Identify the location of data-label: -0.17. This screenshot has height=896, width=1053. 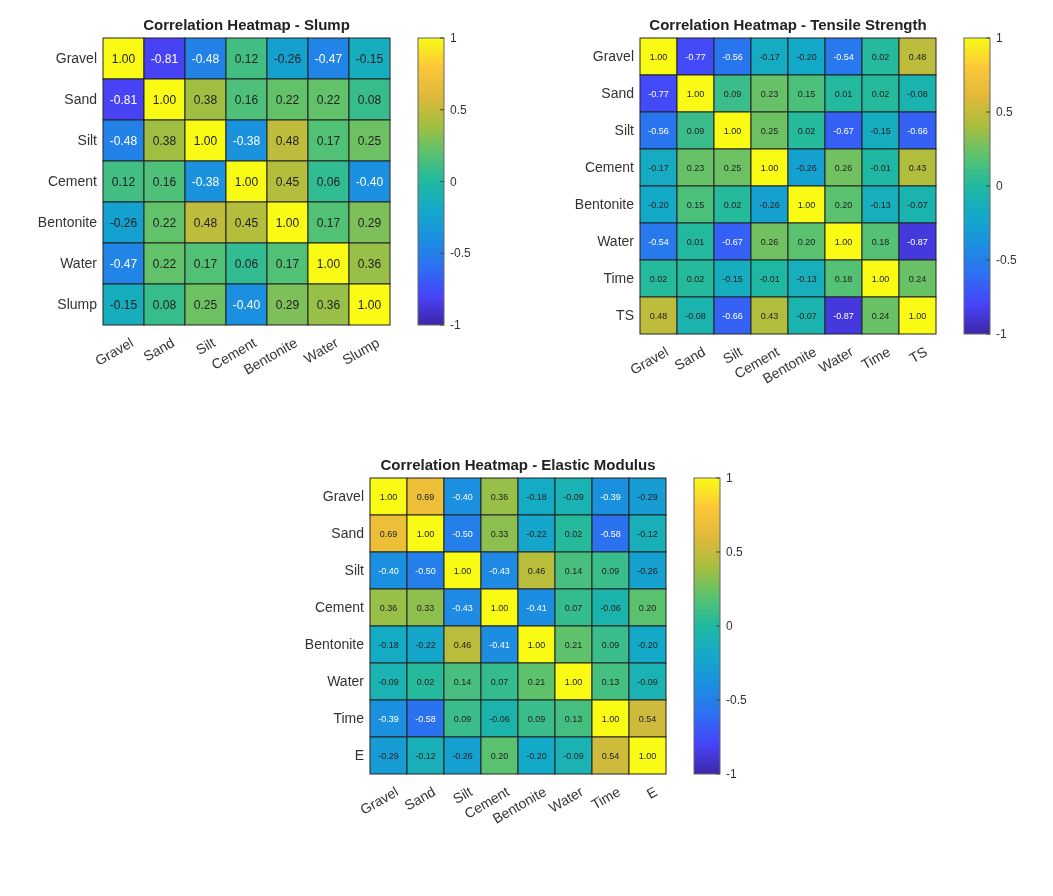
(769, 56).